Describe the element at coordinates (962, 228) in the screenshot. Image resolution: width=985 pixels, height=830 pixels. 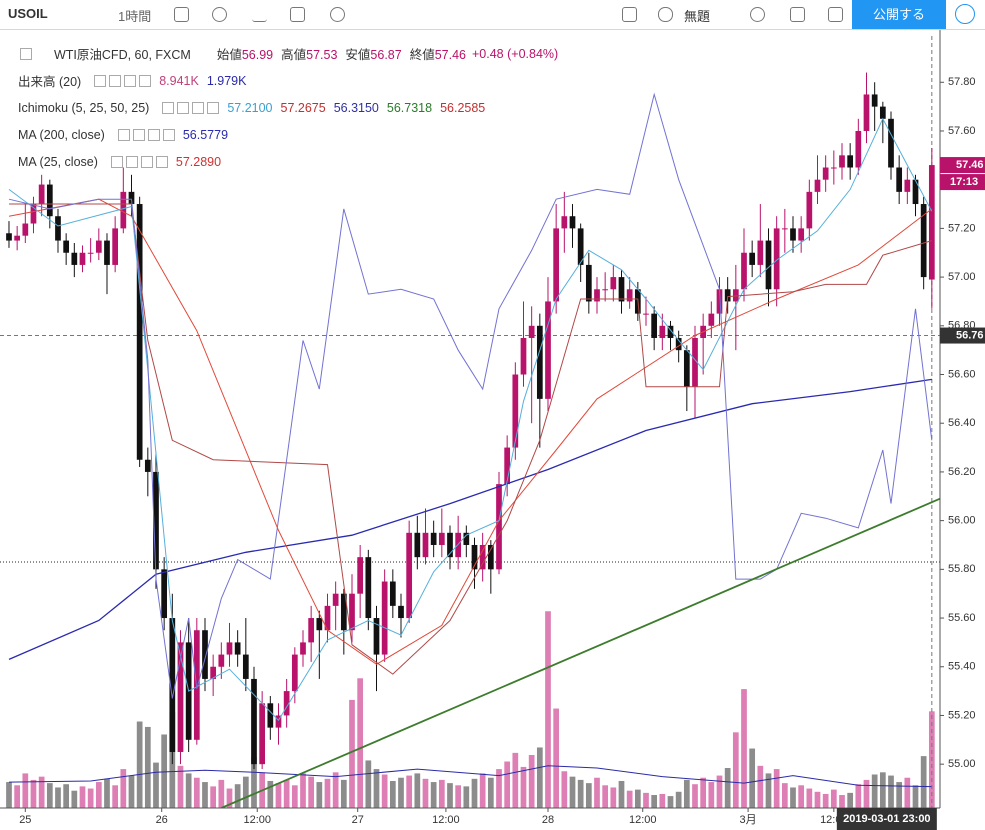
I see `y-tick-label: 57.20` at that location.